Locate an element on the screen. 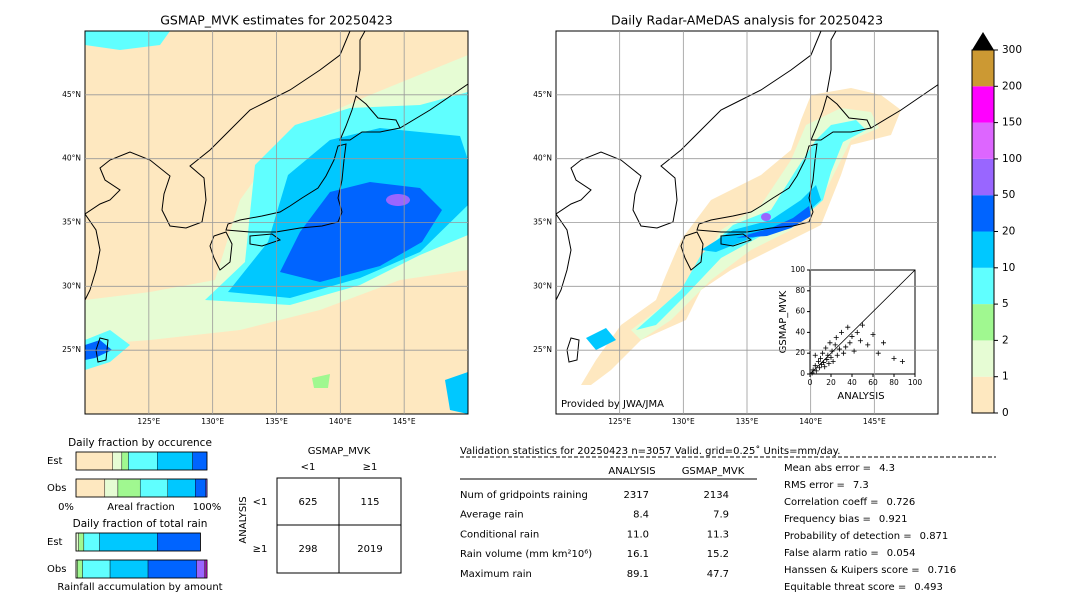  y-tick-label: 60 is located at coordinates (800, 311).